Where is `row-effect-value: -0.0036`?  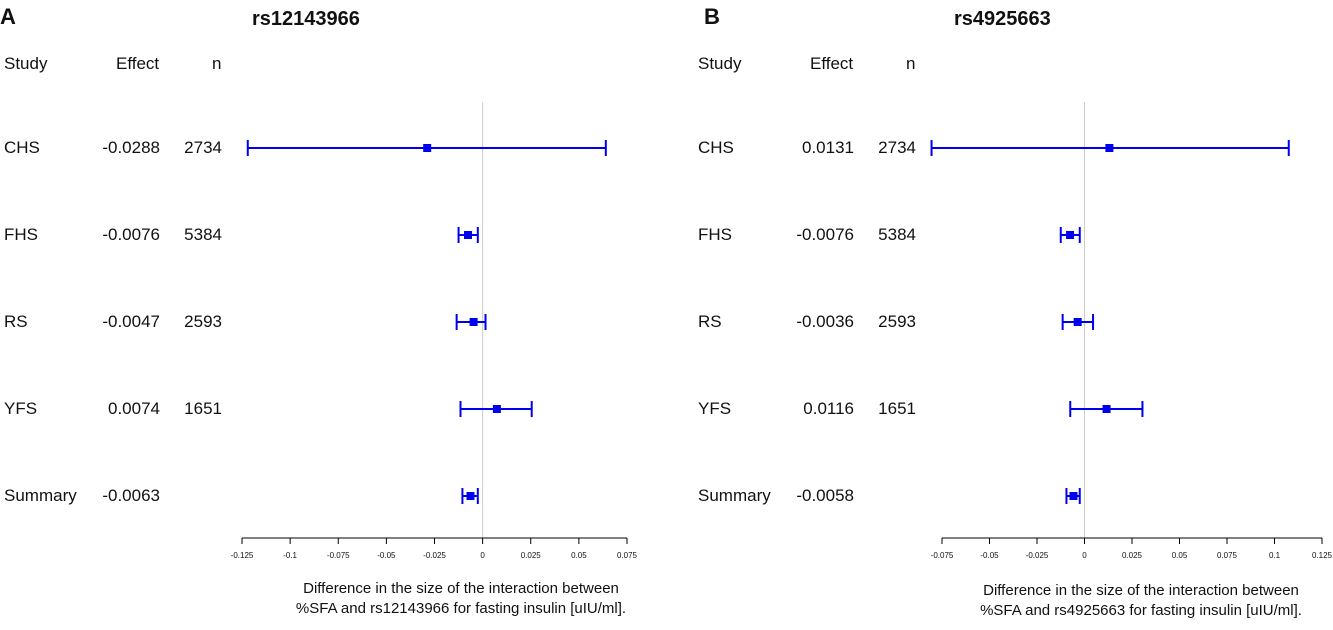 row-effect-value: -0.0036 is located at coordinates (825, 321).